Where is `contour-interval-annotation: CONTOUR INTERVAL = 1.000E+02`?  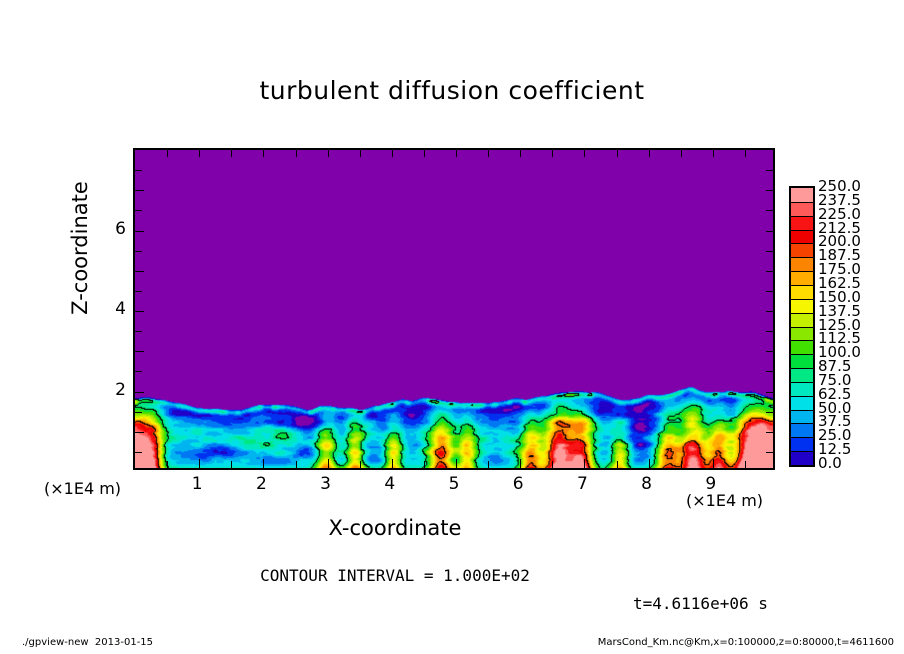
contour-interval-annotation: CONTOUR INTERVAL = 1.000E+02 is located at coordinates (395, 575).